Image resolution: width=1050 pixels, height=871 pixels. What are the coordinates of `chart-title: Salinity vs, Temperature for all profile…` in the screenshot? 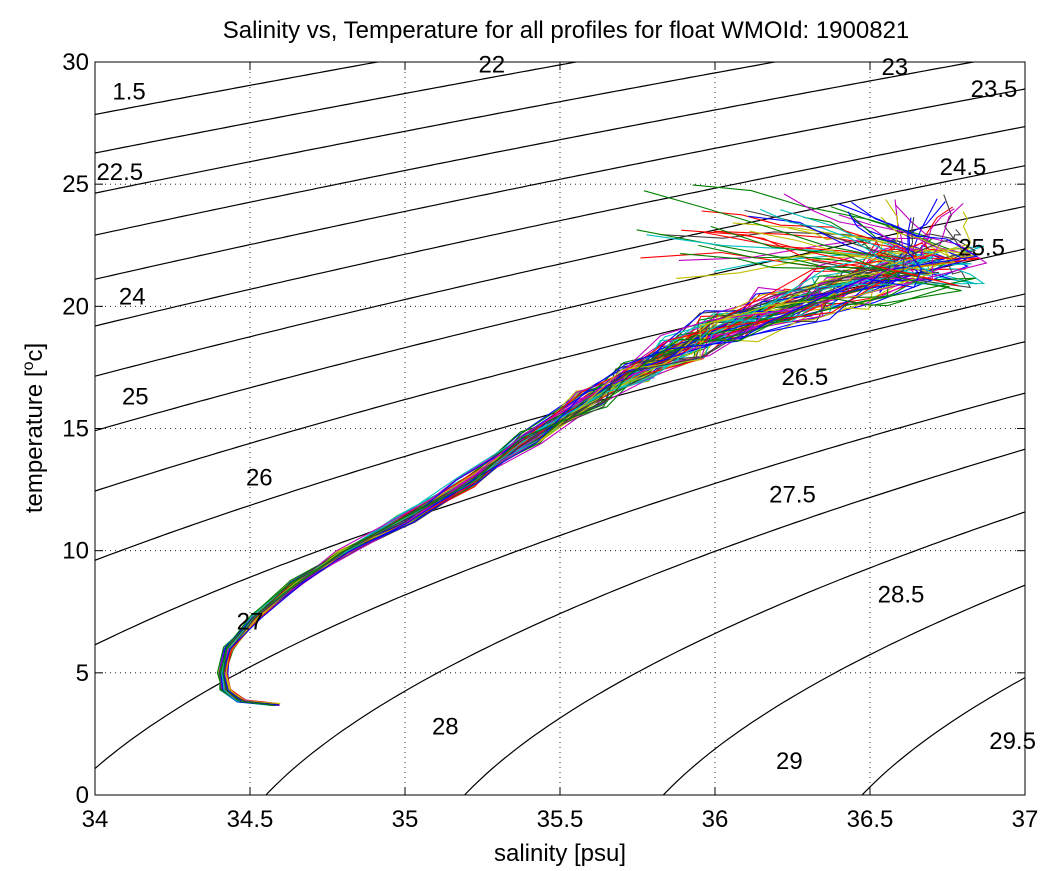 It's located at (566, 30).